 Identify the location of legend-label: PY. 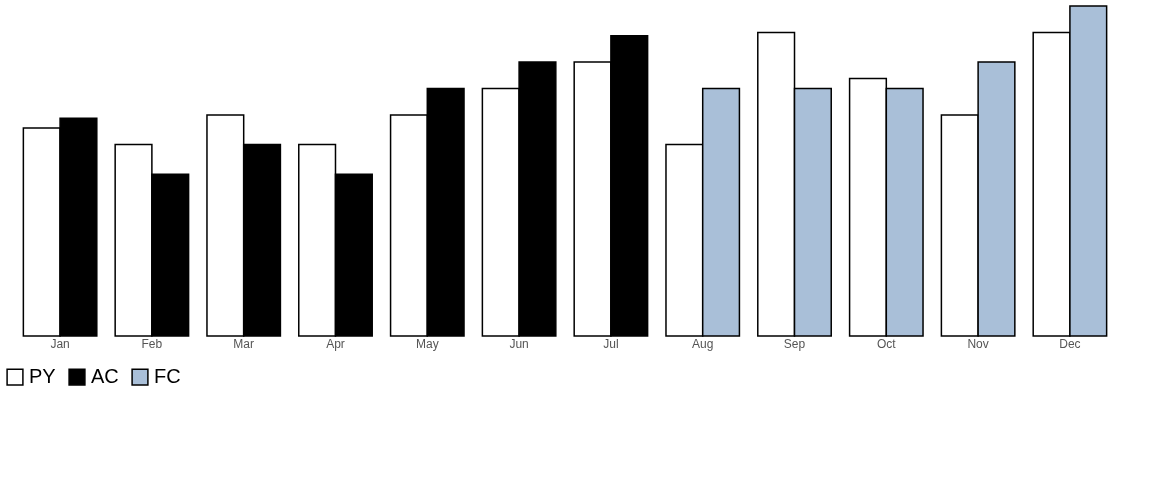
(42, 376).